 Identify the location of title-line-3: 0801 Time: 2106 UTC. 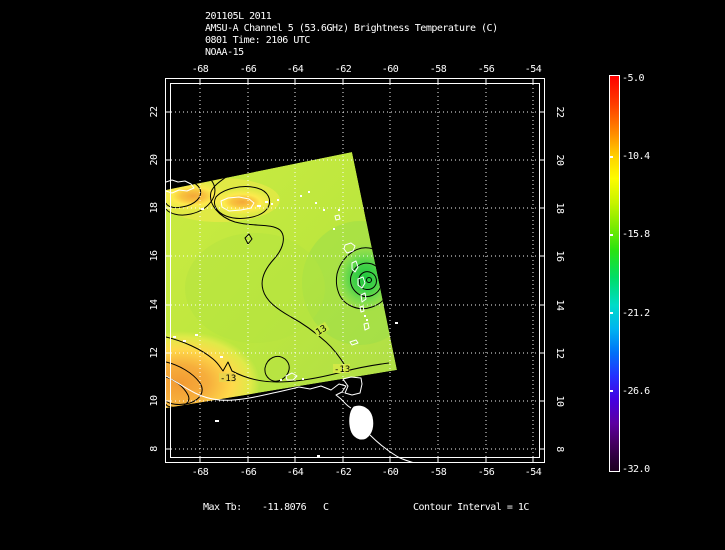
(257, 40).